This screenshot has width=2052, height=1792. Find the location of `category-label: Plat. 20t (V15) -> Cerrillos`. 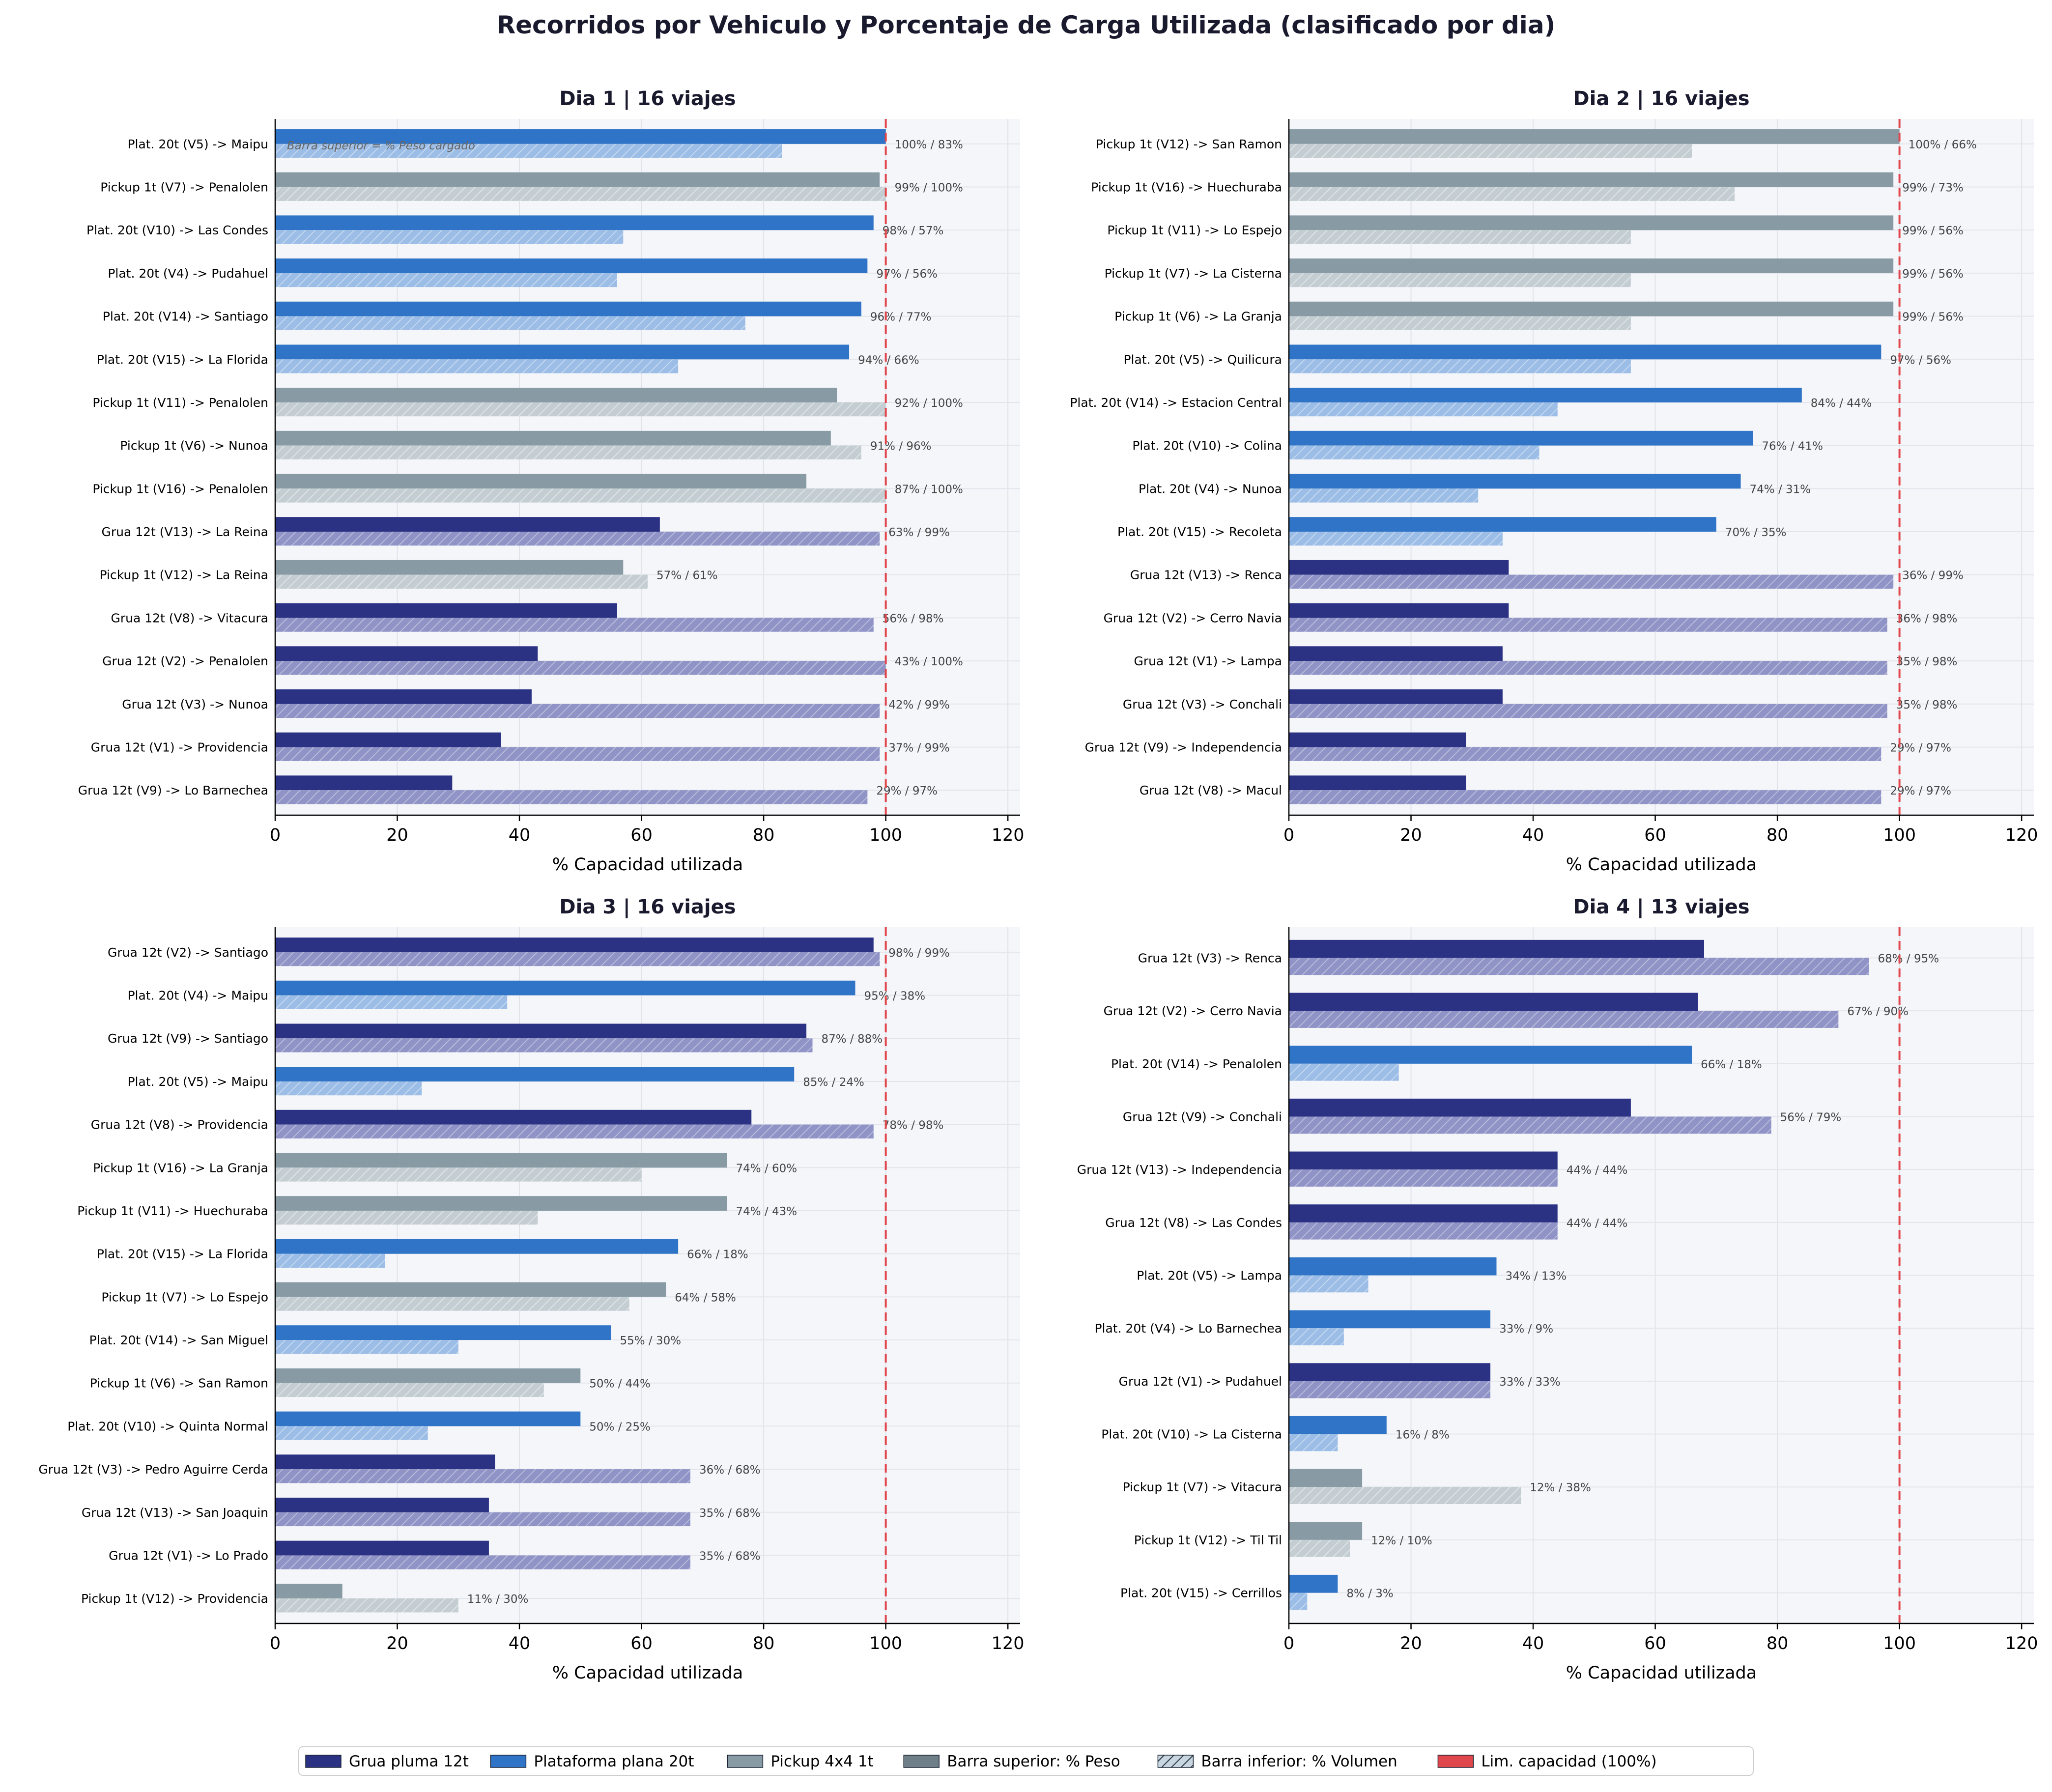

category-label: Plat. 20t (V15) -> Cerrillos is located at coordinates (1201, 1593).